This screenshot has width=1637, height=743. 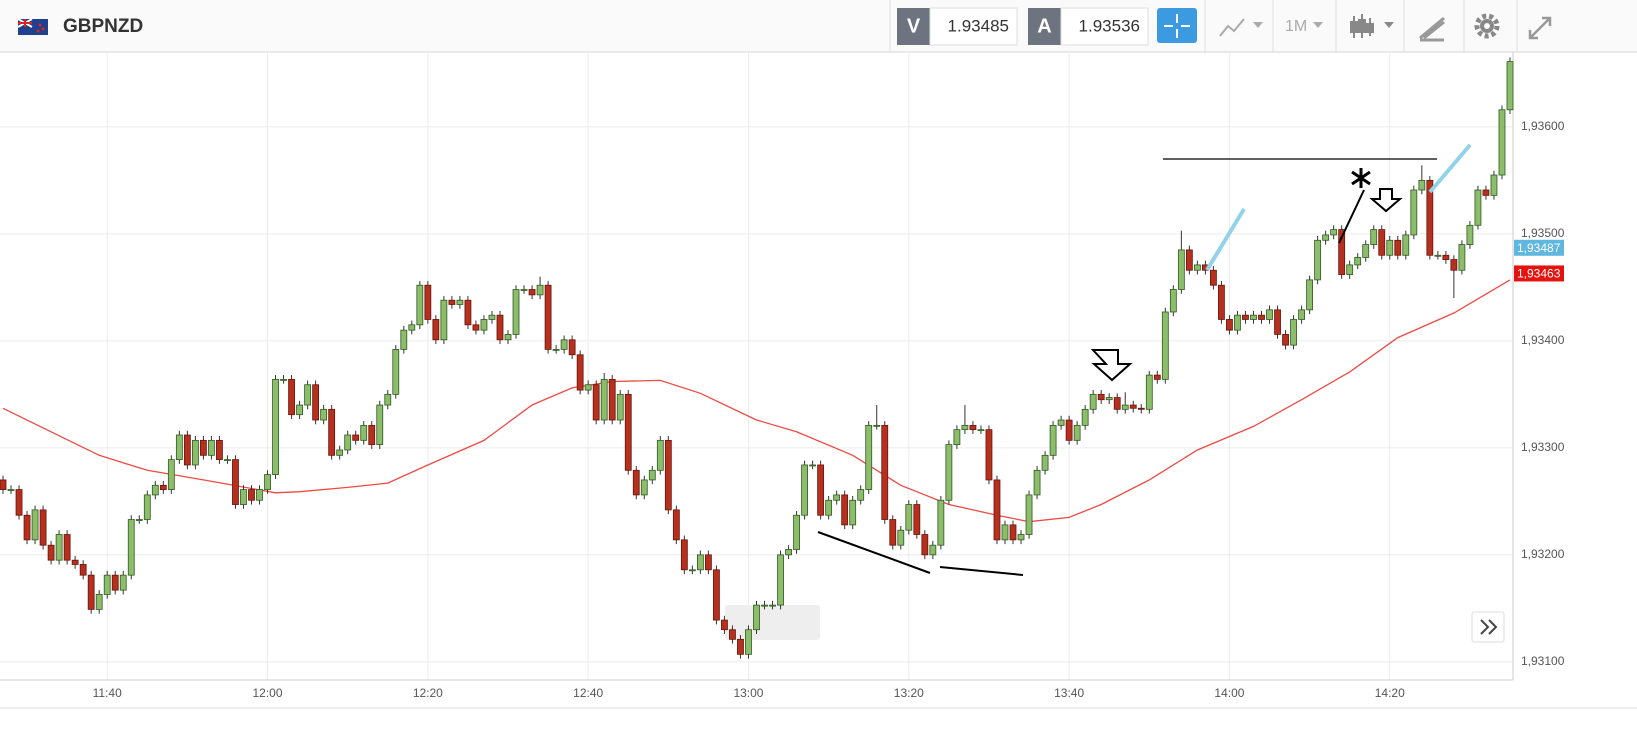 What do you see at coordinates (1296, 26) in the screenshot?
I see `timeframe: 1M` at bounding box center [1296, 26].